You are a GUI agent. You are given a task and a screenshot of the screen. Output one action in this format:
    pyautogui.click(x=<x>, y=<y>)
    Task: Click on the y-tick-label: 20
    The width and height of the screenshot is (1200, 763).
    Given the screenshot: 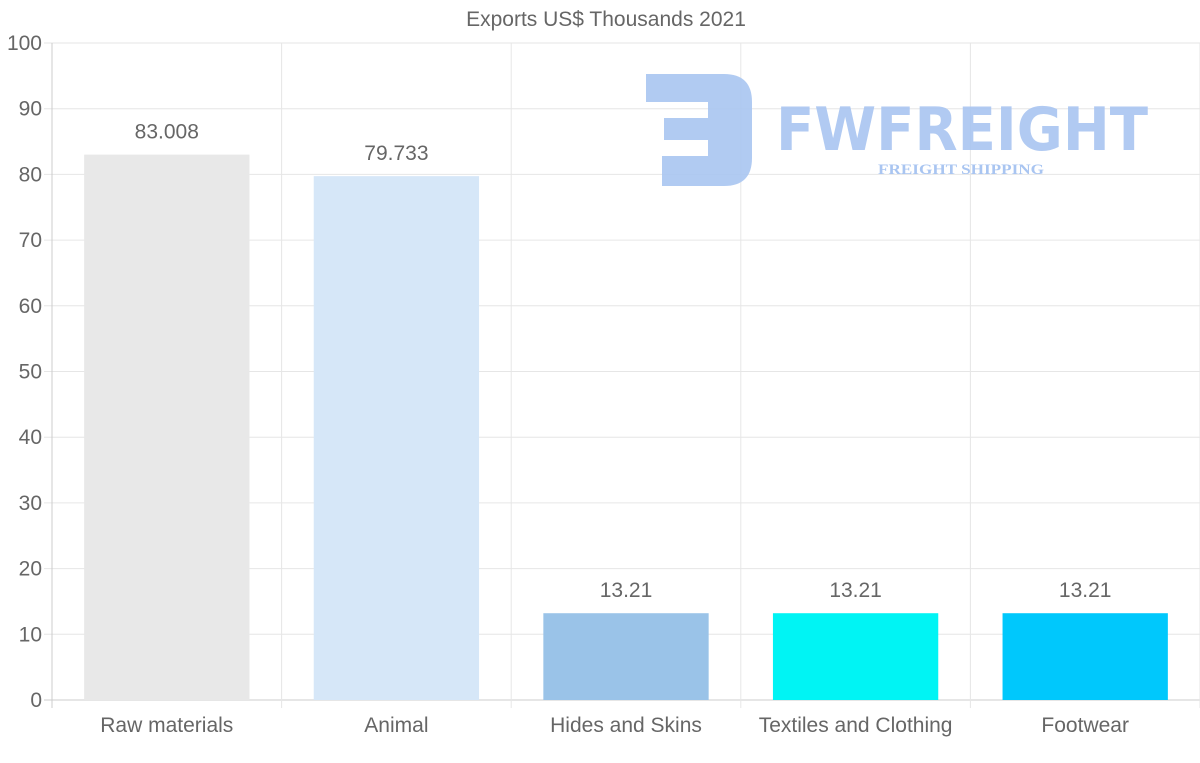 What is the action you would take?
    pyautogui.click(x=30, y=569)
    